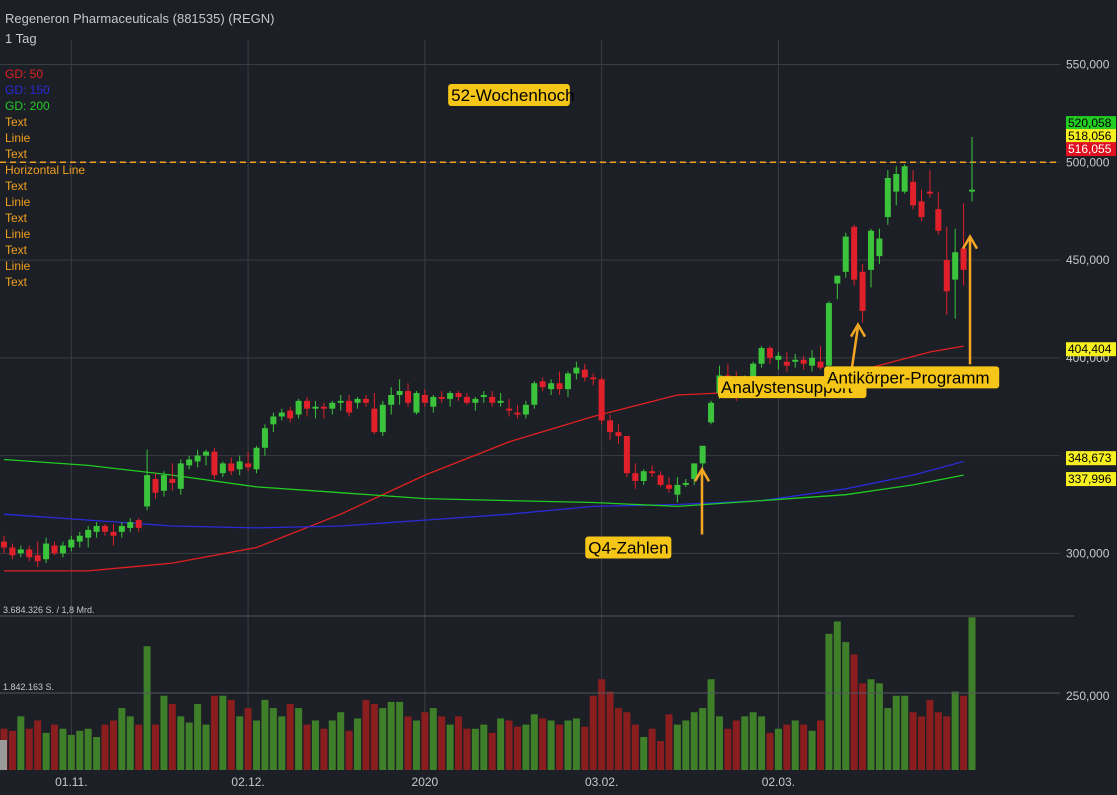  I want to click on legend-item: GD: 200, so click(27, 106).